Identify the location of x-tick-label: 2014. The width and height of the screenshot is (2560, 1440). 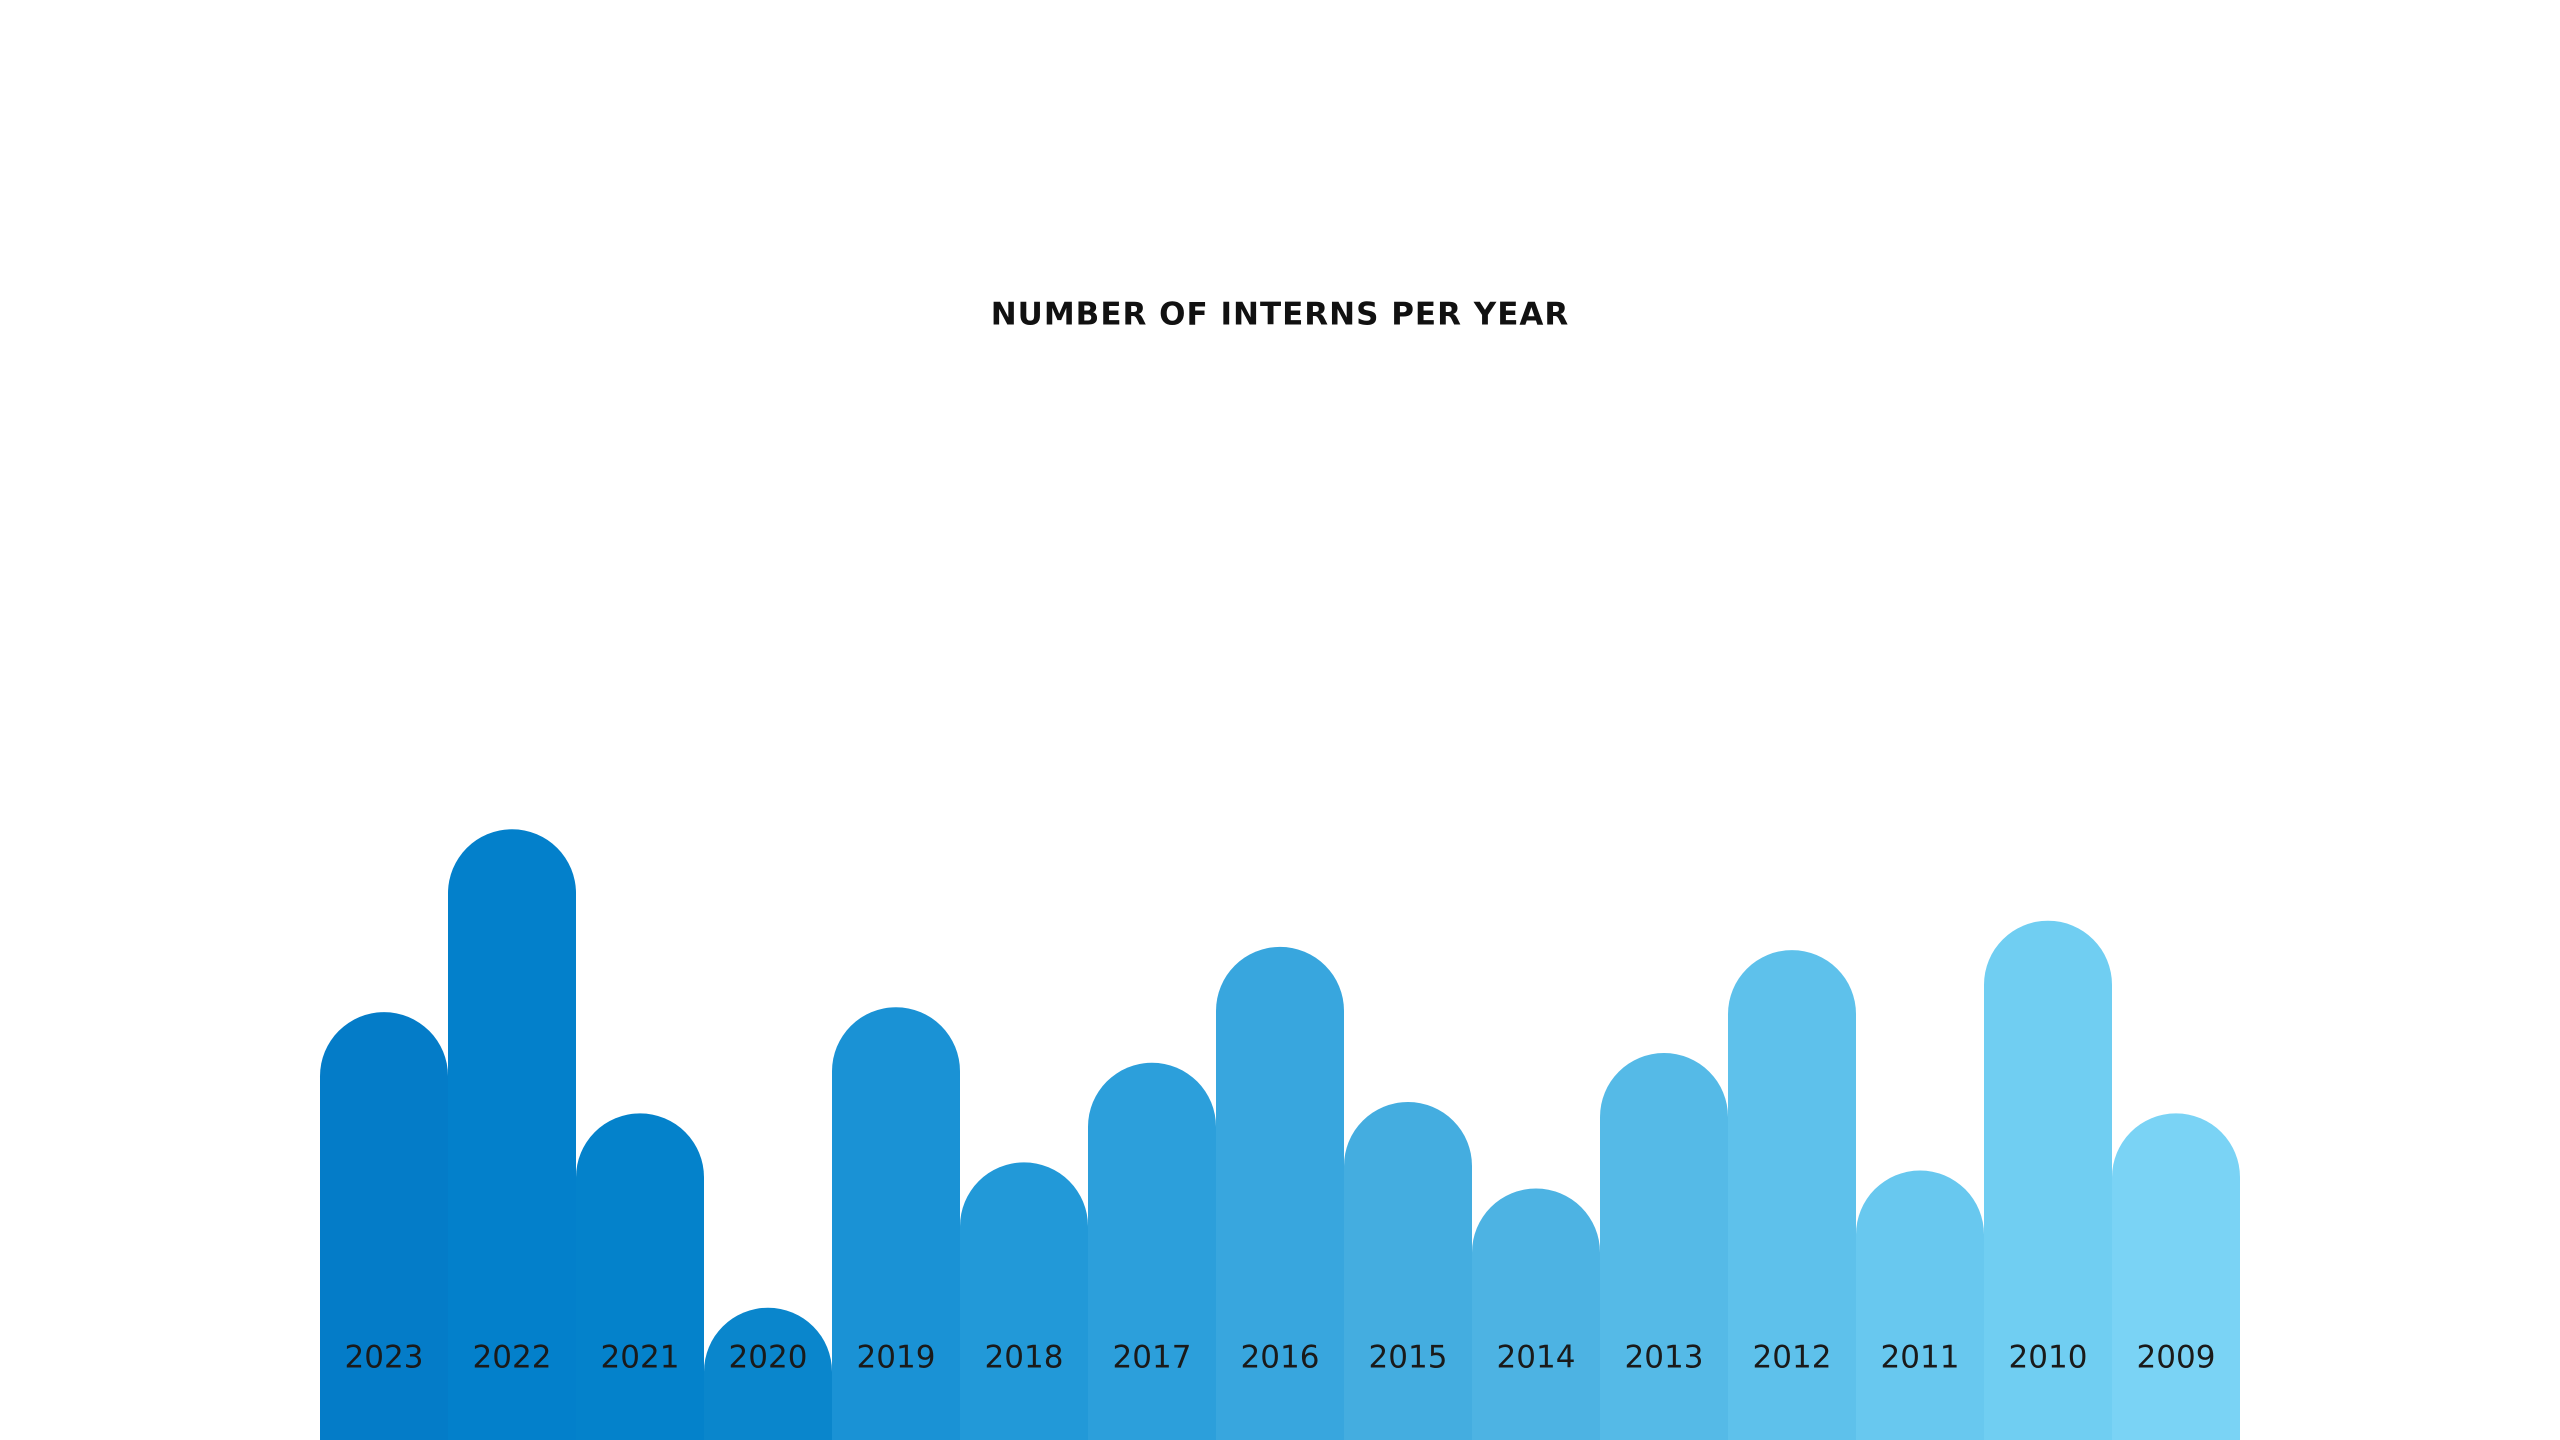
(1536, 1358).